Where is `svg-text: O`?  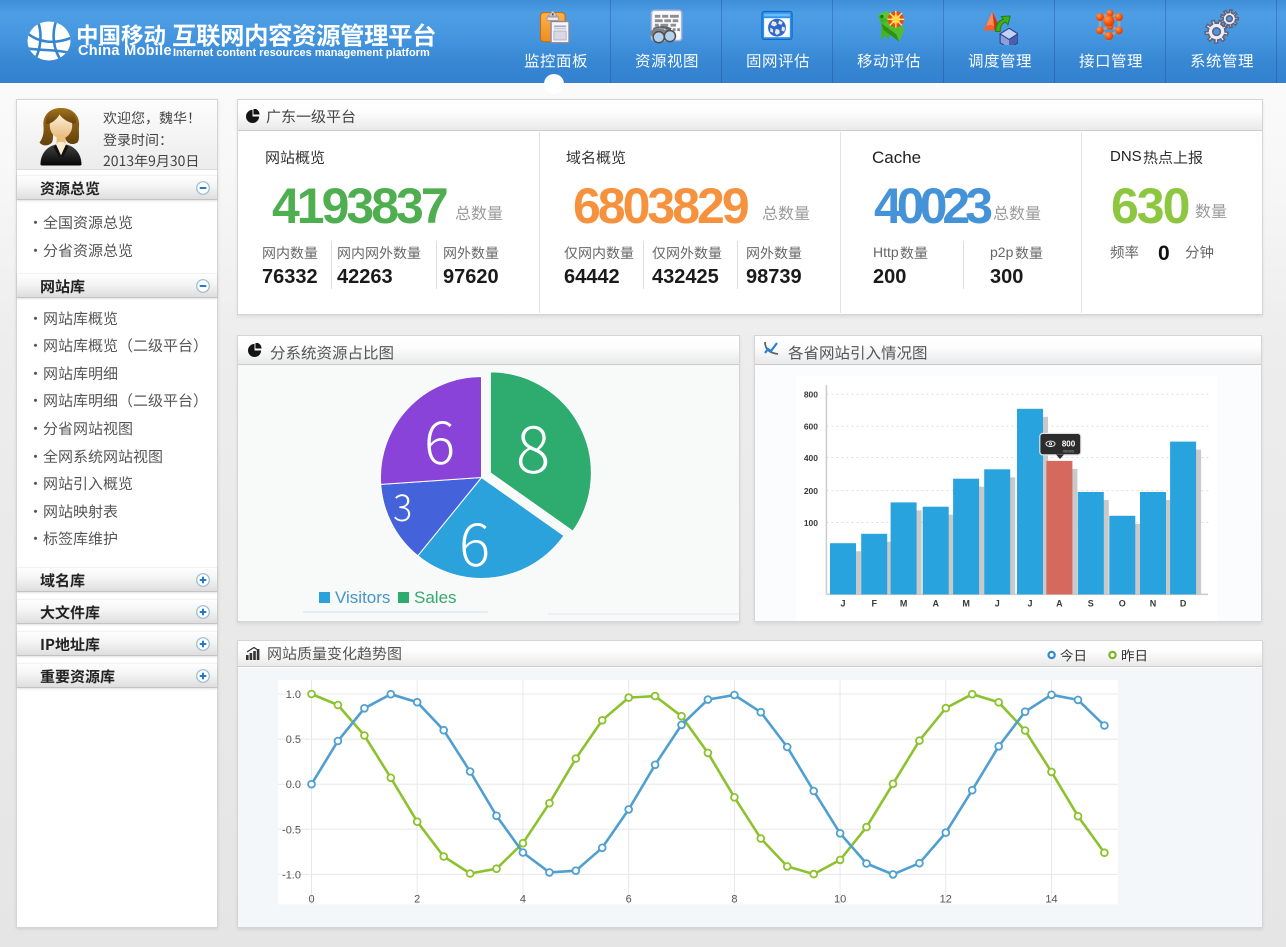
svg-text: O is located at coordinates (1122, 604).